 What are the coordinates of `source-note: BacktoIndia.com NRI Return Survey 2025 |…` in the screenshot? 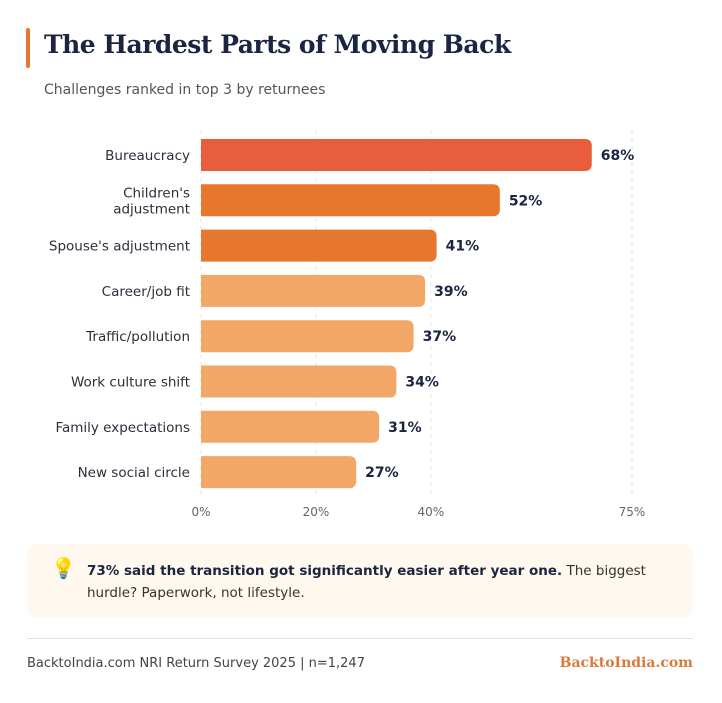 It's located at (196, 663).